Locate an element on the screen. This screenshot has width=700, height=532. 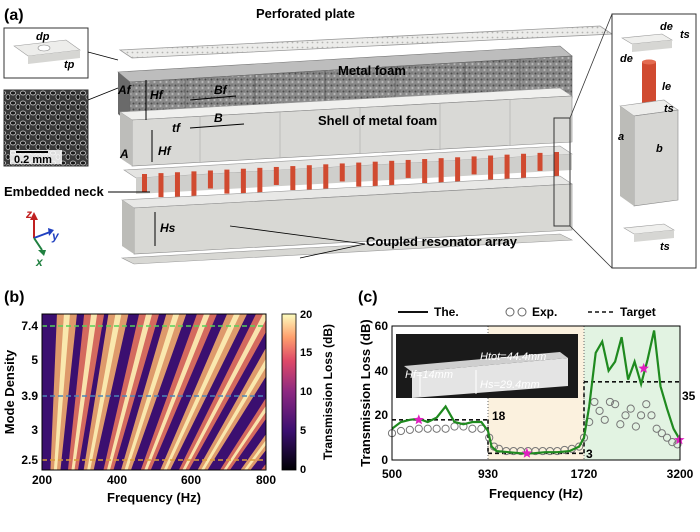
b-ytick-2: 3.9 is located at coordinates (29, 396).